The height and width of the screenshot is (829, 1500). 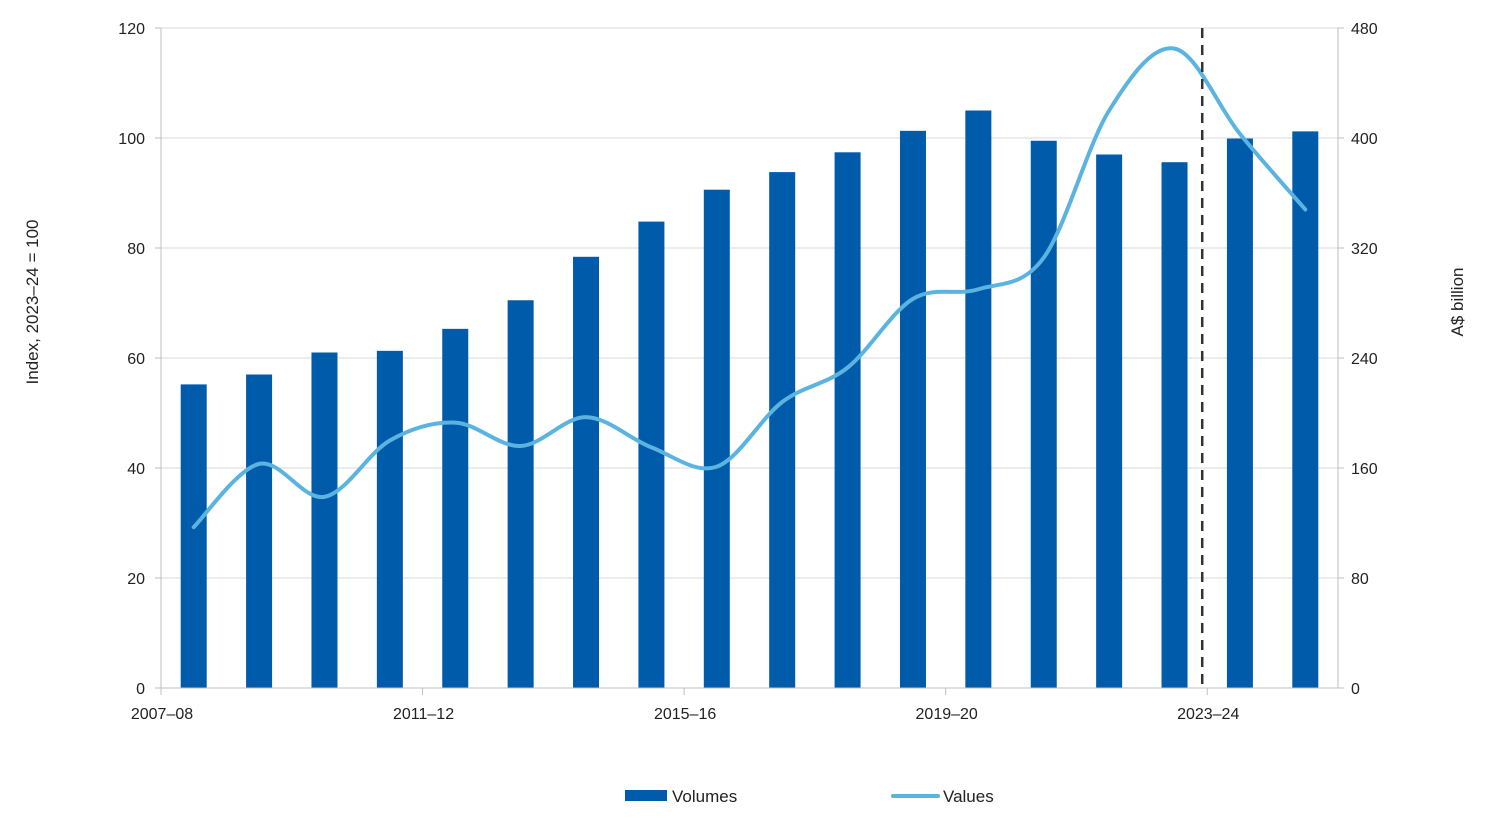 What do you see at coordinates (455, 508) in the screenshot?
I see `bar-2011–12` at bounding box center [455, 508].